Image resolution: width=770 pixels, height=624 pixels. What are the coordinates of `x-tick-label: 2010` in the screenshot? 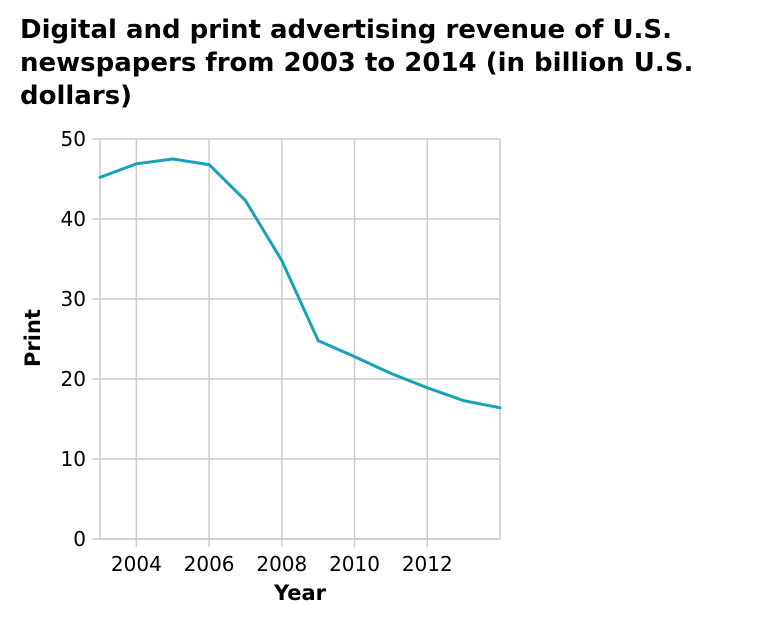 It's located at (354, 564).